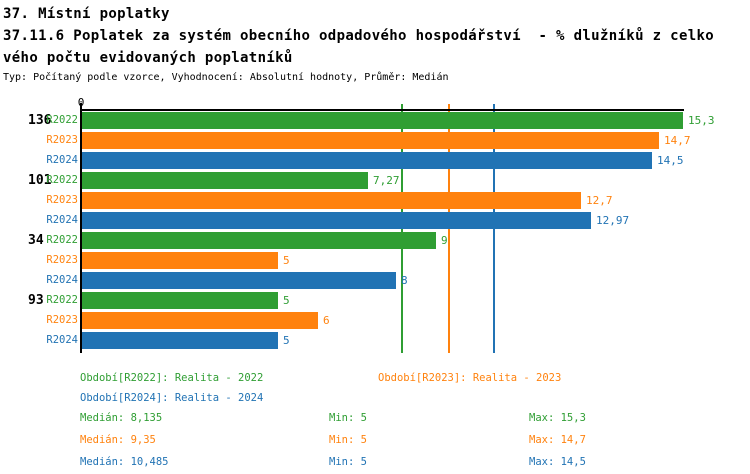  What do you see at coordinates (124, 462) in the screenshot?
I see `stat-median-r2024: Medián: 10,485` at bounding box center [124, 462].